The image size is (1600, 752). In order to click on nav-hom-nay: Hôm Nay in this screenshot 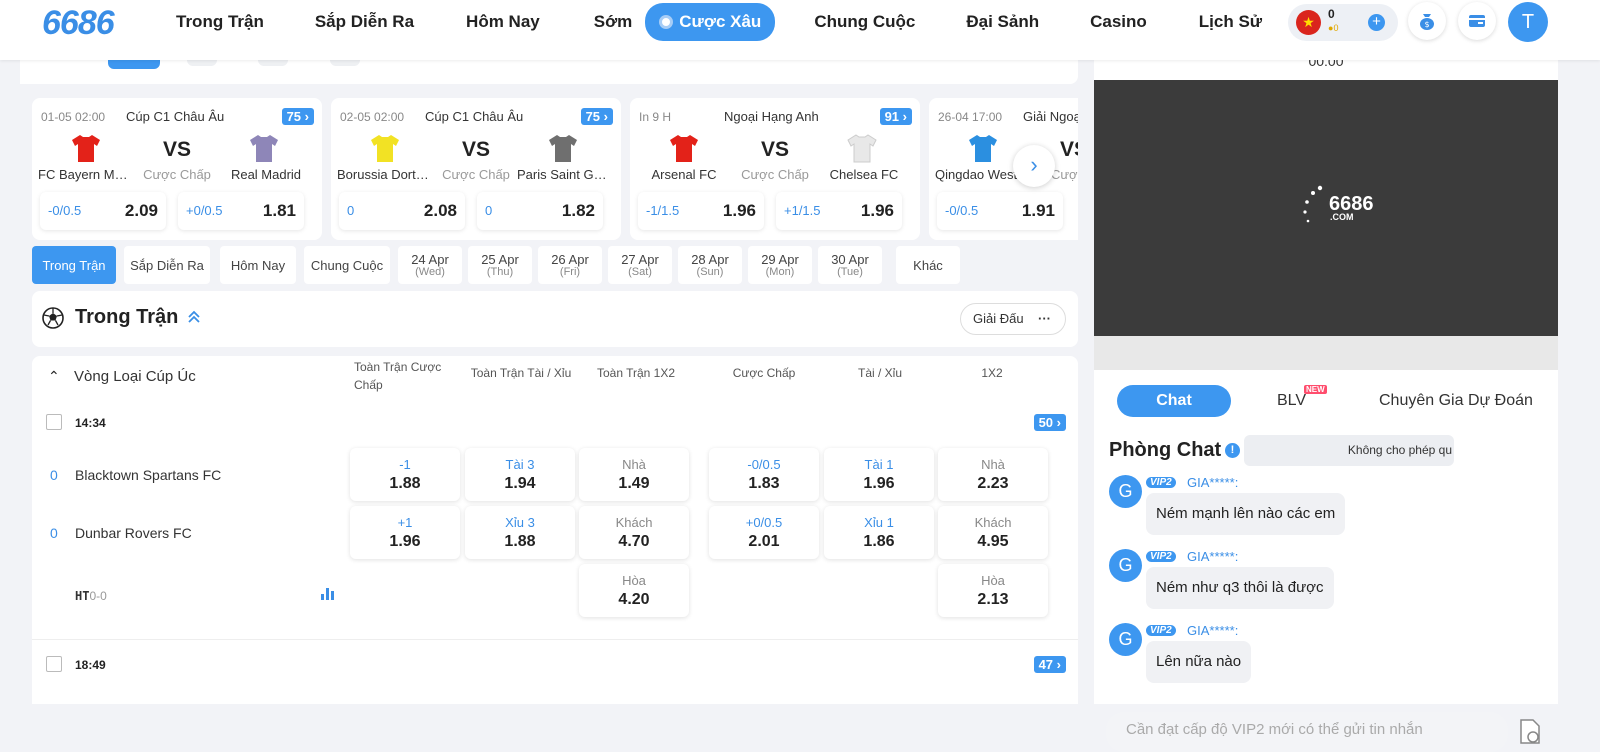, I will do `click(503, 21)`.